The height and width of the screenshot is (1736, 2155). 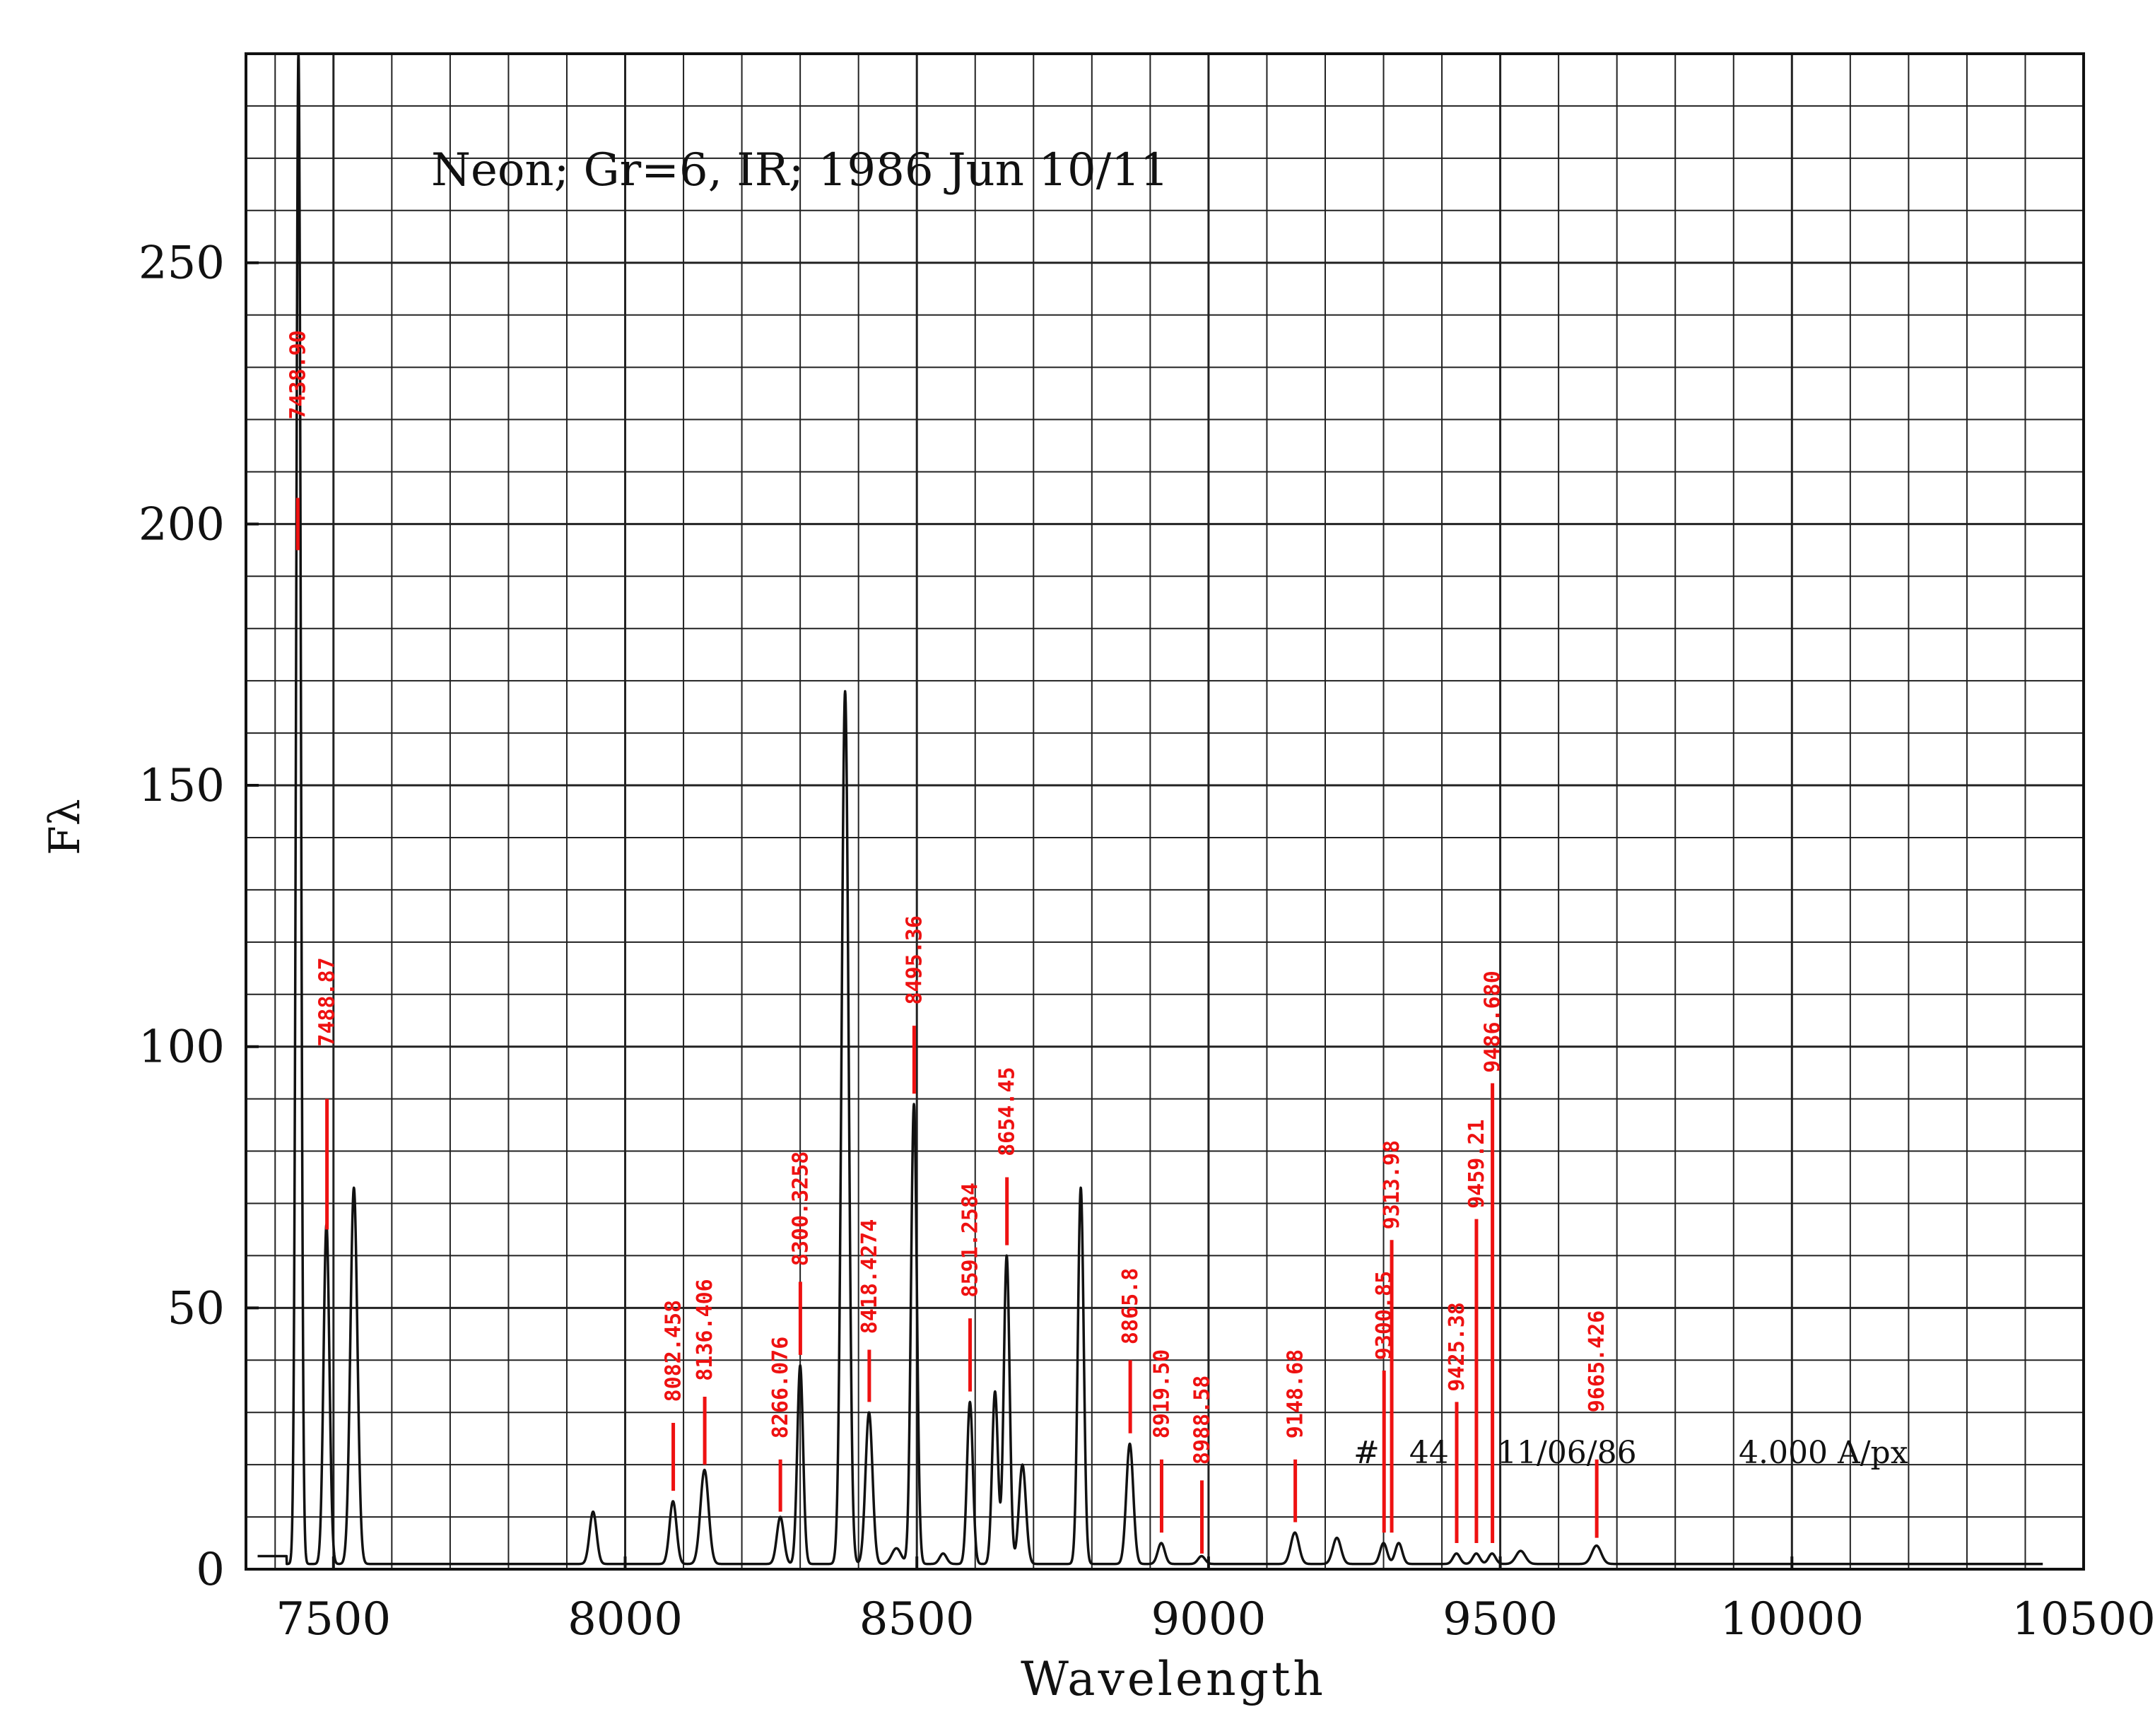 I want to click on line-id-label: 8082.458, so click(x=674, y=1351).